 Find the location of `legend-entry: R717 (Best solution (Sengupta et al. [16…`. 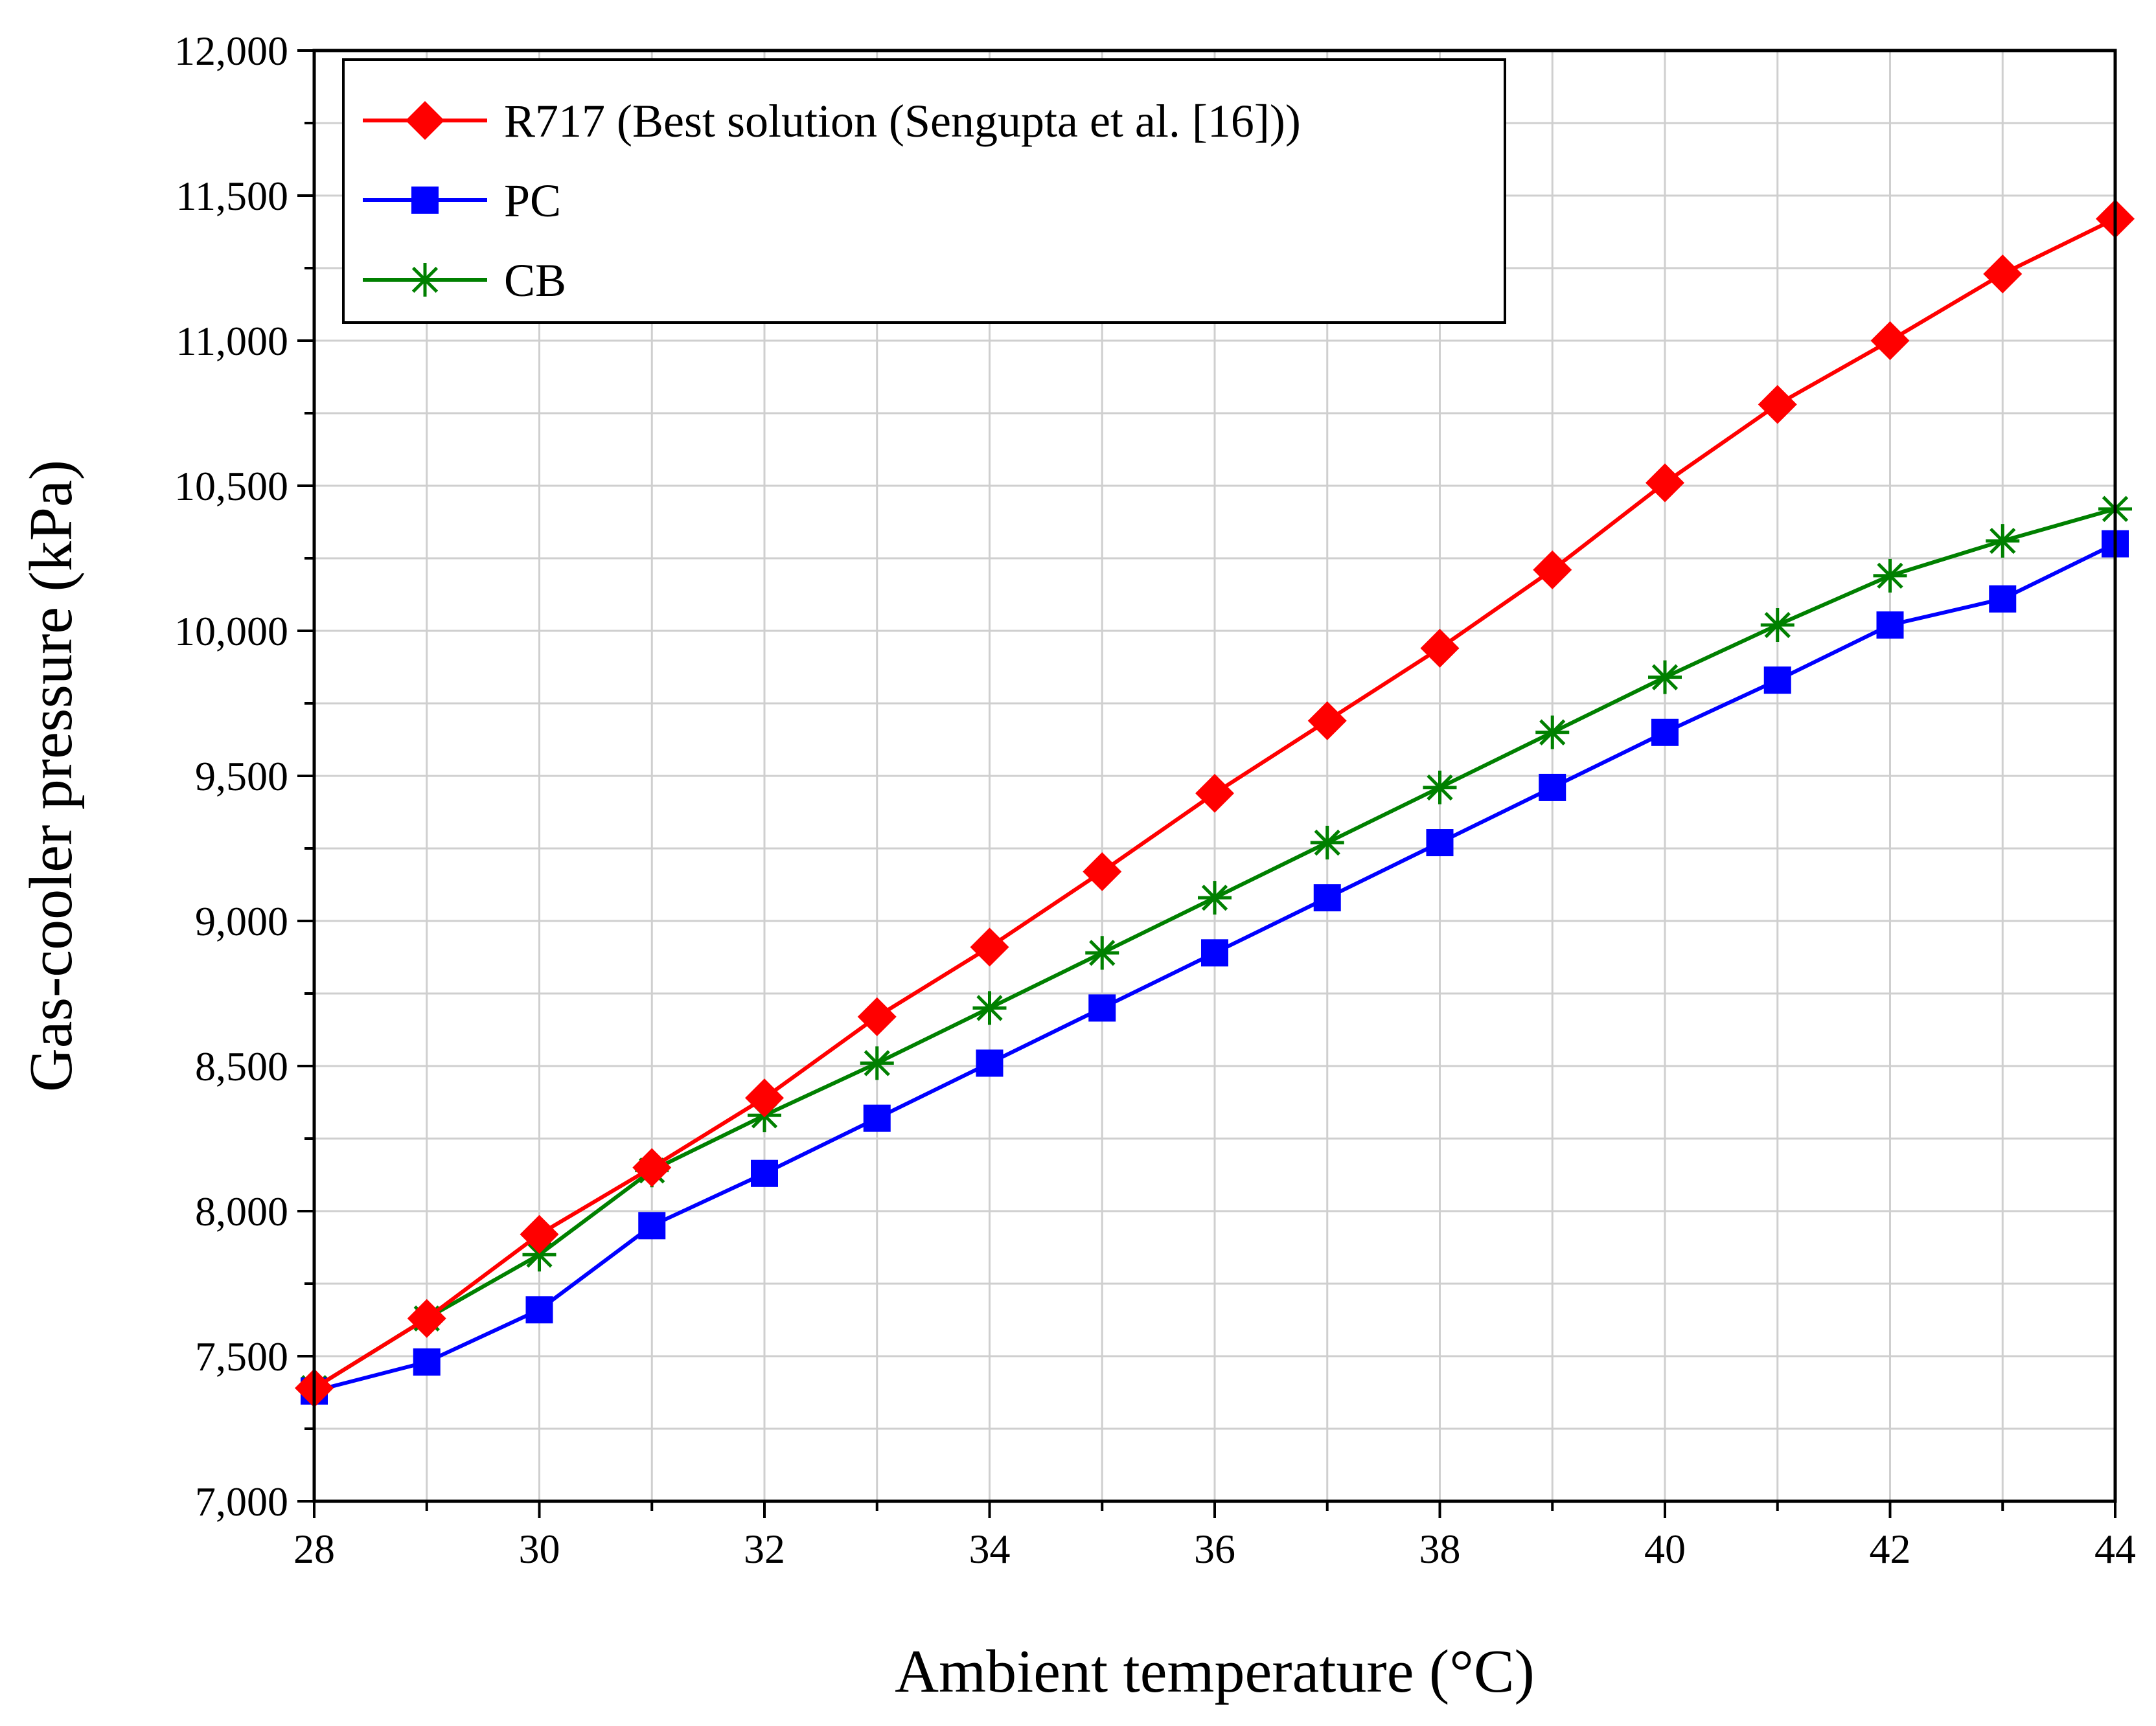

legend-entry: R717 (Best solution (Sengupta et al. [16… is located at coordinates (832, 121).